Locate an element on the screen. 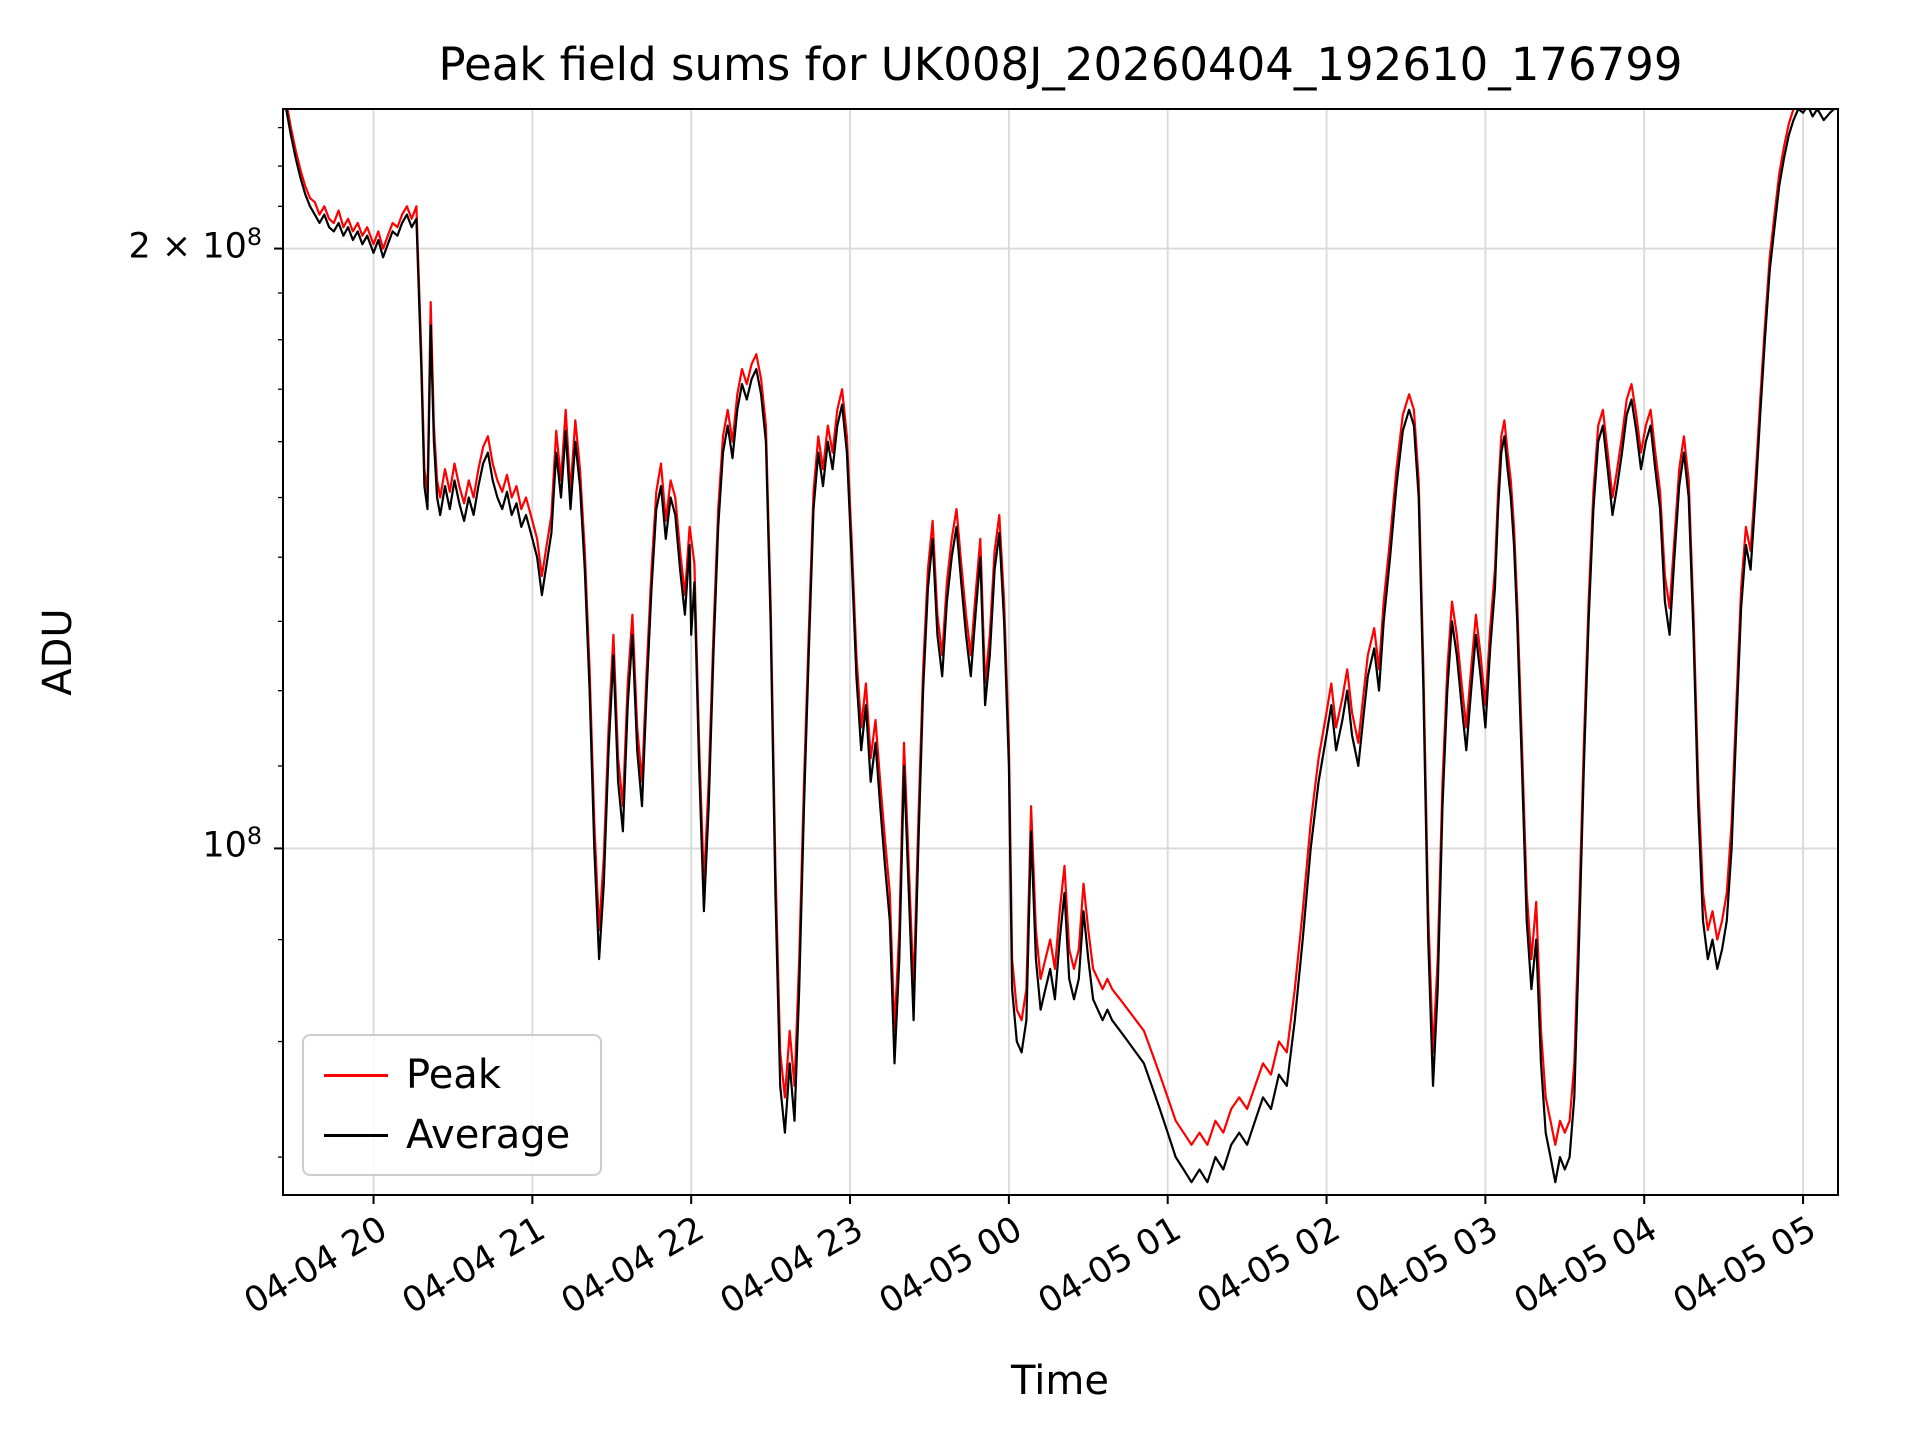 The height and width of the screenshot is (1440, 1920). legend: Peak Average is located at coordinates (452, 1105).